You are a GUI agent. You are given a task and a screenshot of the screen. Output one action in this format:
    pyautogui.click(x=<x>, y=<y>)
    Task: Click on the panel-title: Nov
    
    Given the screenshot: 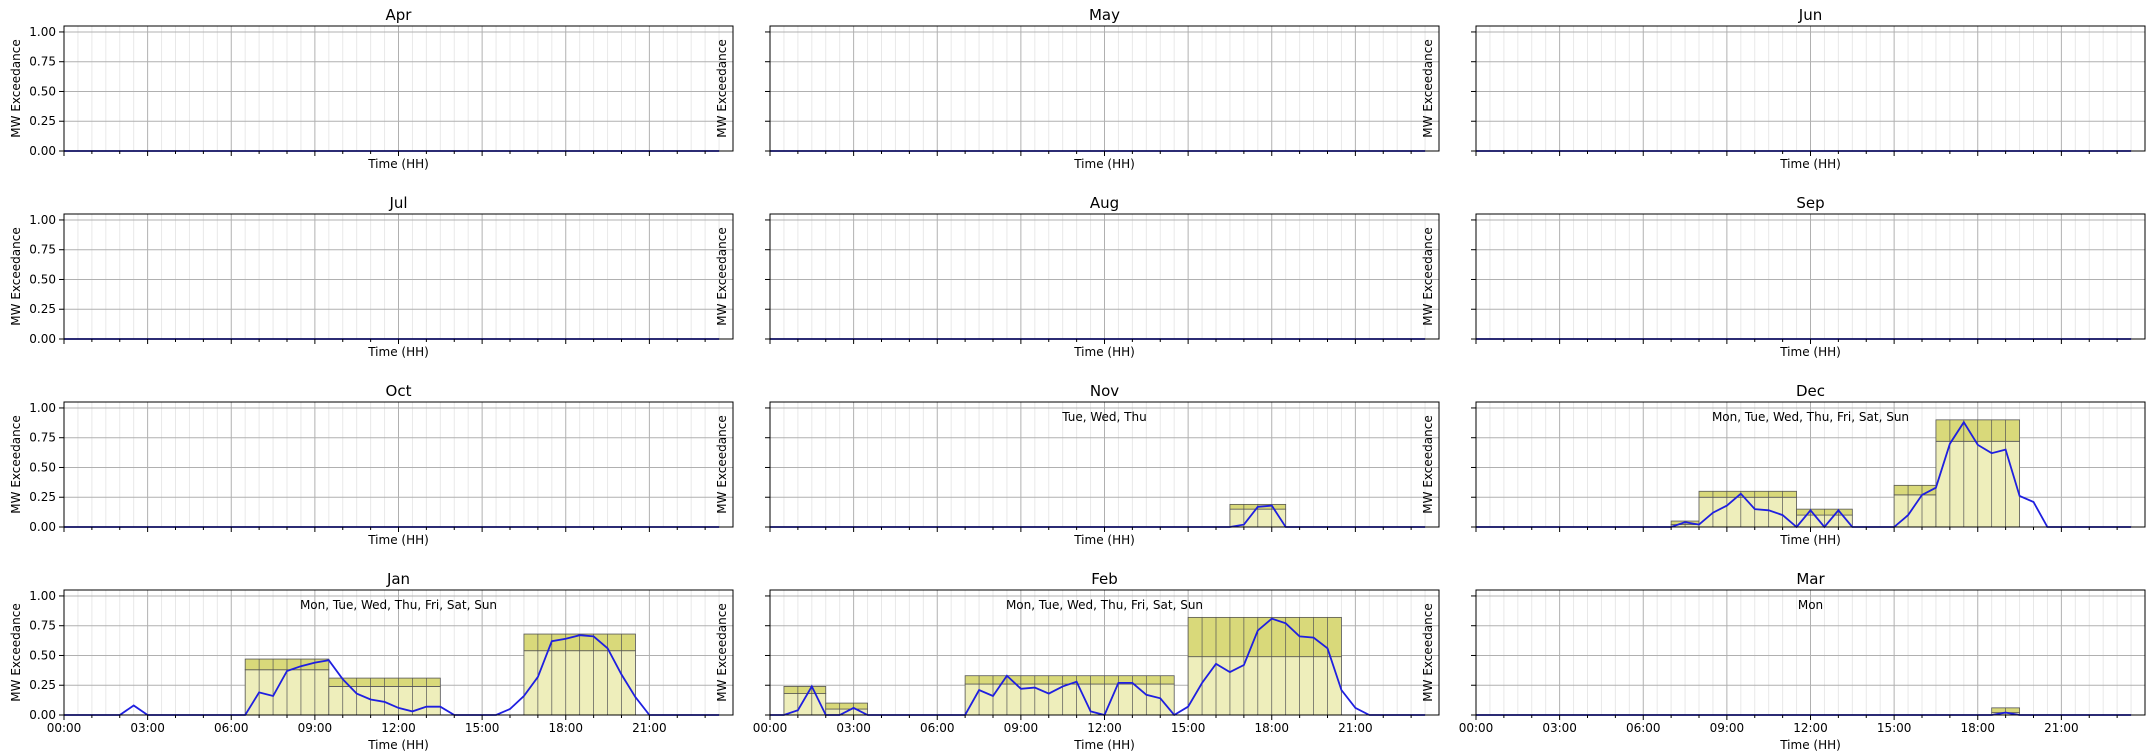 What is the action you would take?
    pyautogui.click(x=1104, y=391)
    